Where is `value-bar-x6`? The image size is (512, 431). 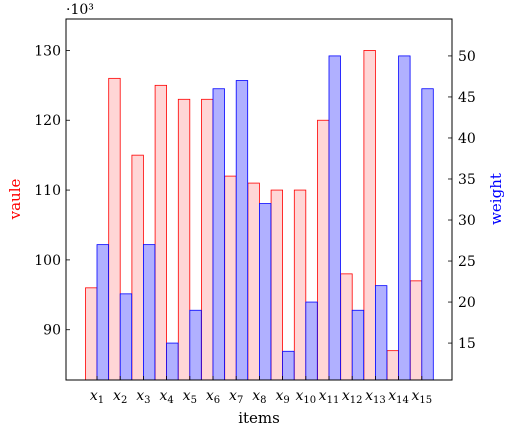
value-bar-x6 is located at coordinates (207, 239).